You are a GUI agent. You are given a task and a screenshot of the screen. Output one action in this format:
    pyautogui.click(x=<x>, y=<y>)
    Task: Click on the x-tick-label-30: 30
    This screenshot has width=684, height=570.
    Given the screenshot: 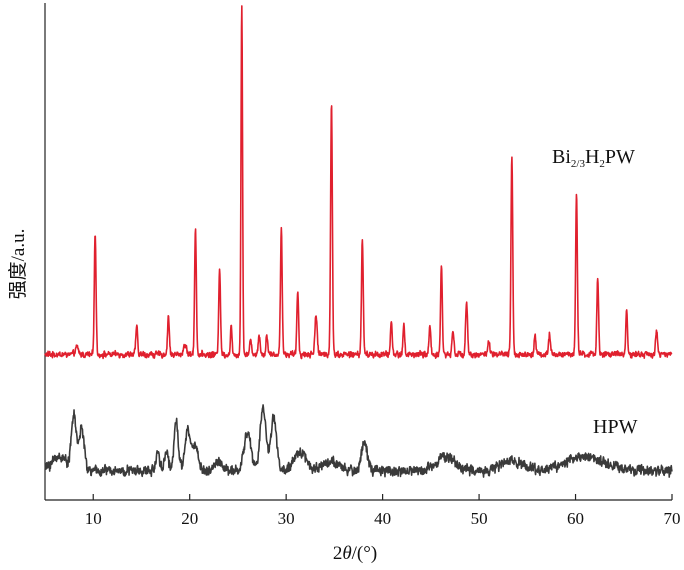 What is the action you would take?
    pyautogui.click(x=286, y=518)
    